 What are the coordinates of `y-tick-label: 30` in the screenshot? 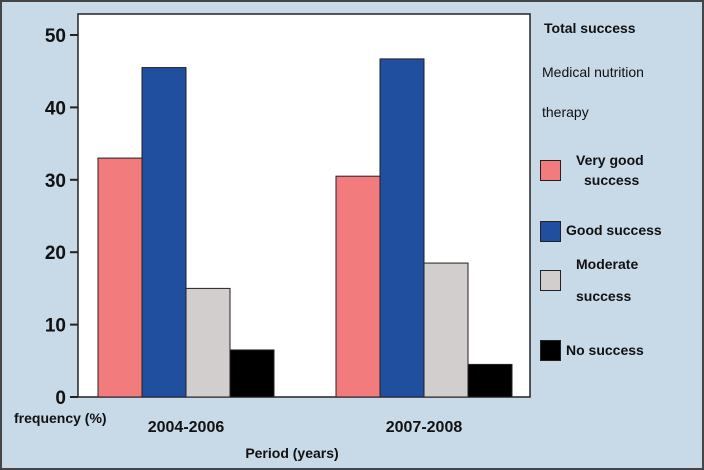 It's located at (55, 181).